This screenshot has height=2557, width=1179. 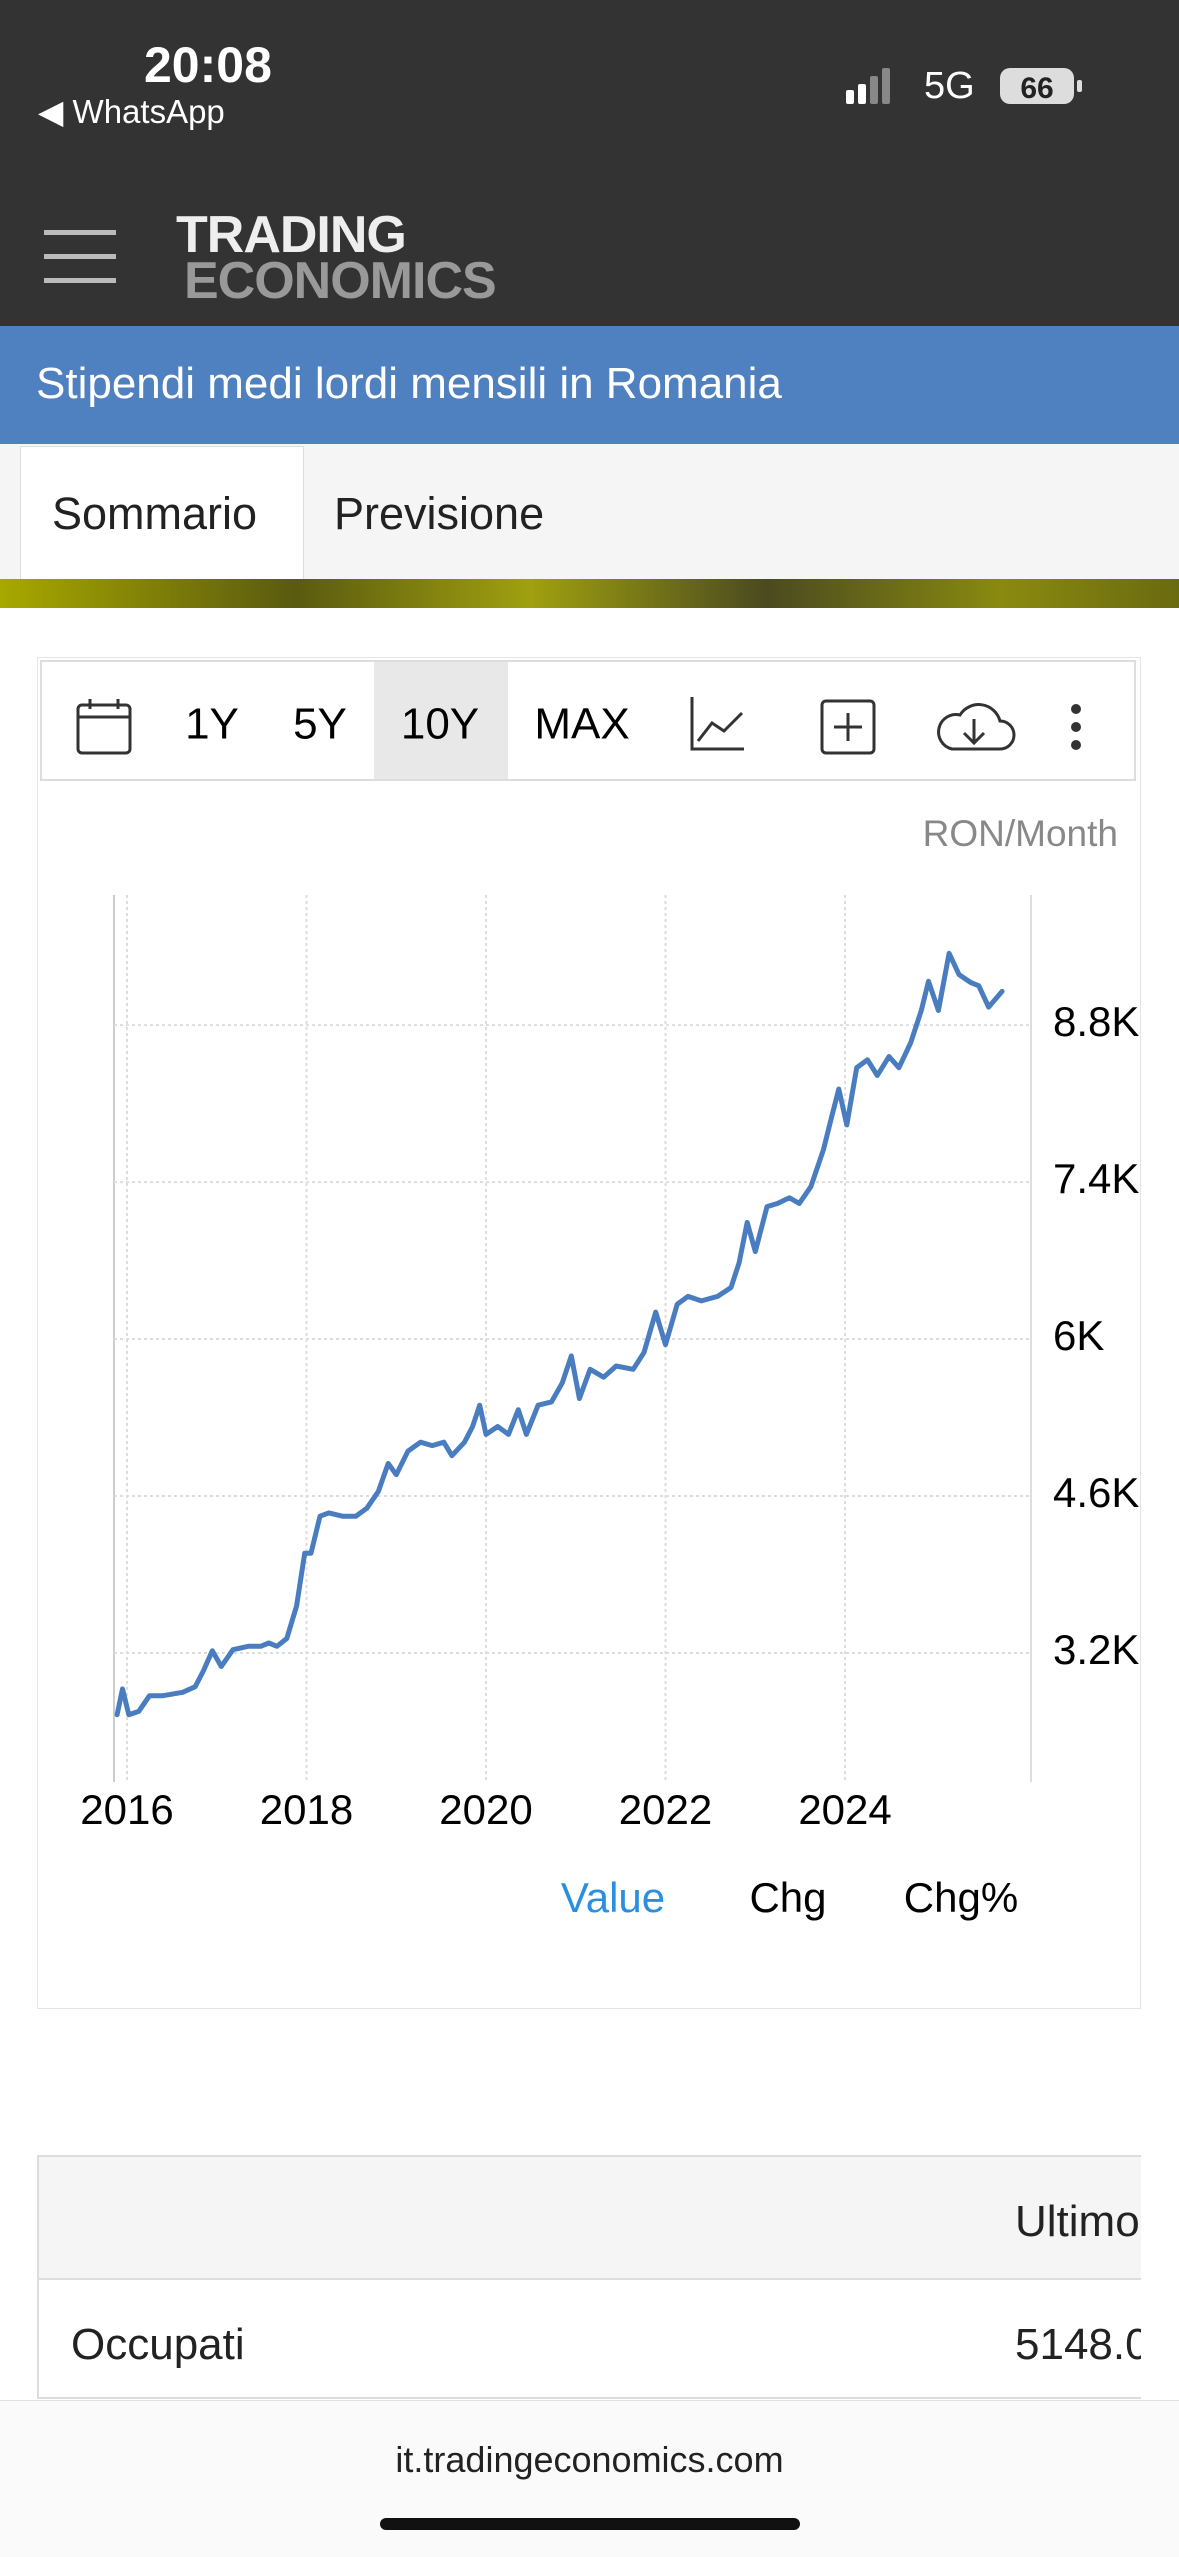 What do you see at coordinates (589, 512) in the screenshot?
I see `tabs: Sommario Previsione` at bounding box center [589, 512].